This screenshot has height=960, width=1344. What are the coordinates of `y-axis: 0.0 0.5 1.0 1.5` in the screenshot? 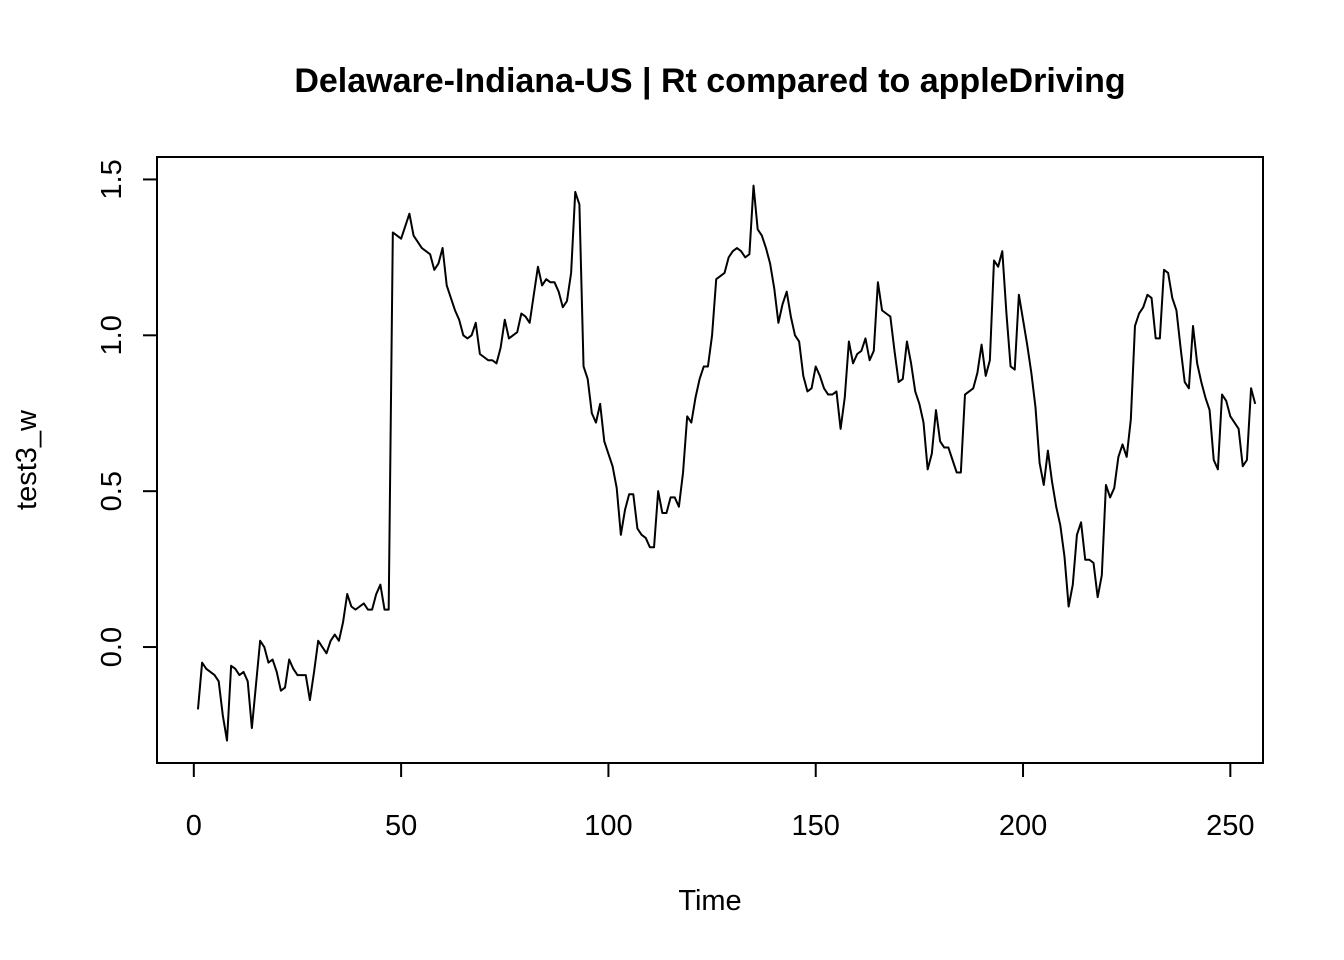 It's located at (127, 413).